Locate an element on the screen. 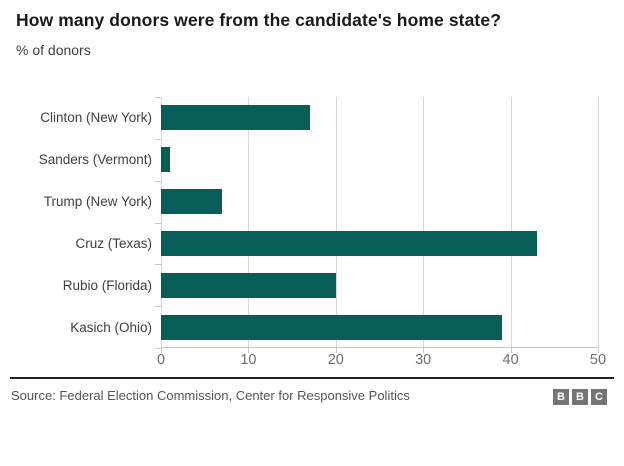 The height and width of the screenshot is (466, 624). category-label: Cruz (Texas) is located at coordinates (113, 243).